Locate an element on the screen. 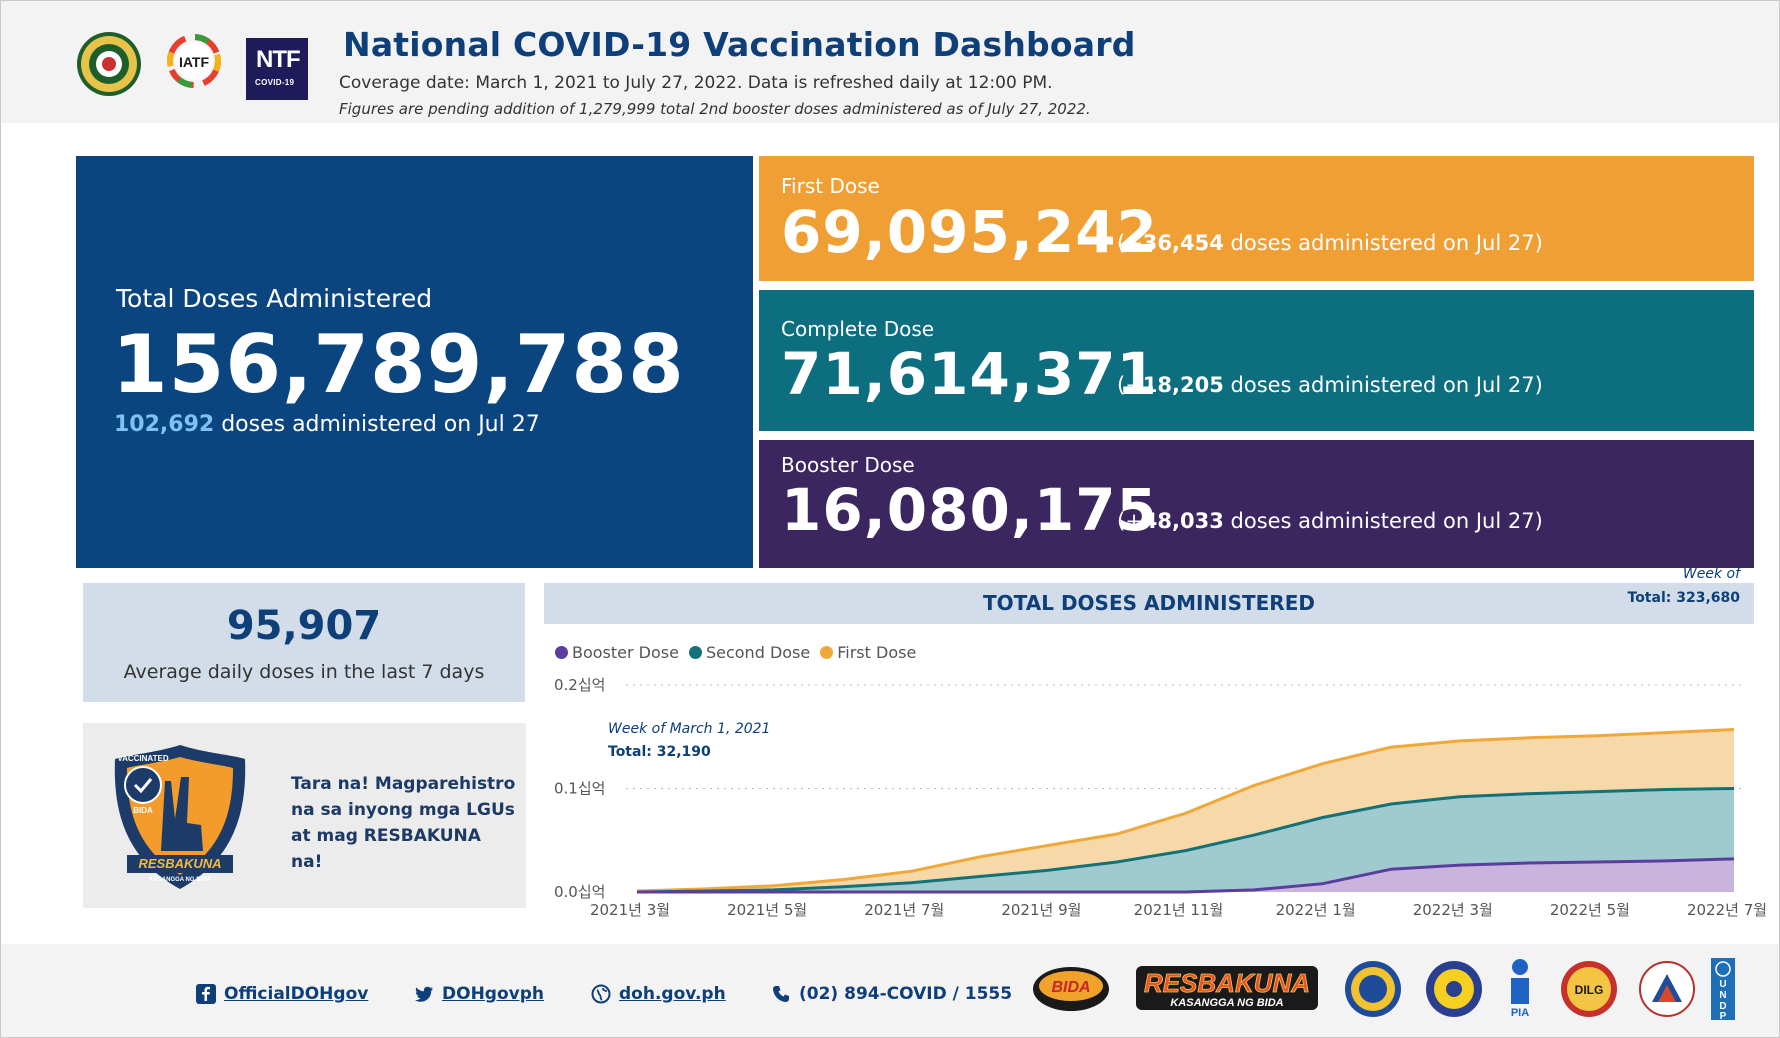 The image size is (1780, 1038). booster-dose-increment: (+48,033 doses administered on Jul 27) is located at coordinates (1330, 521).